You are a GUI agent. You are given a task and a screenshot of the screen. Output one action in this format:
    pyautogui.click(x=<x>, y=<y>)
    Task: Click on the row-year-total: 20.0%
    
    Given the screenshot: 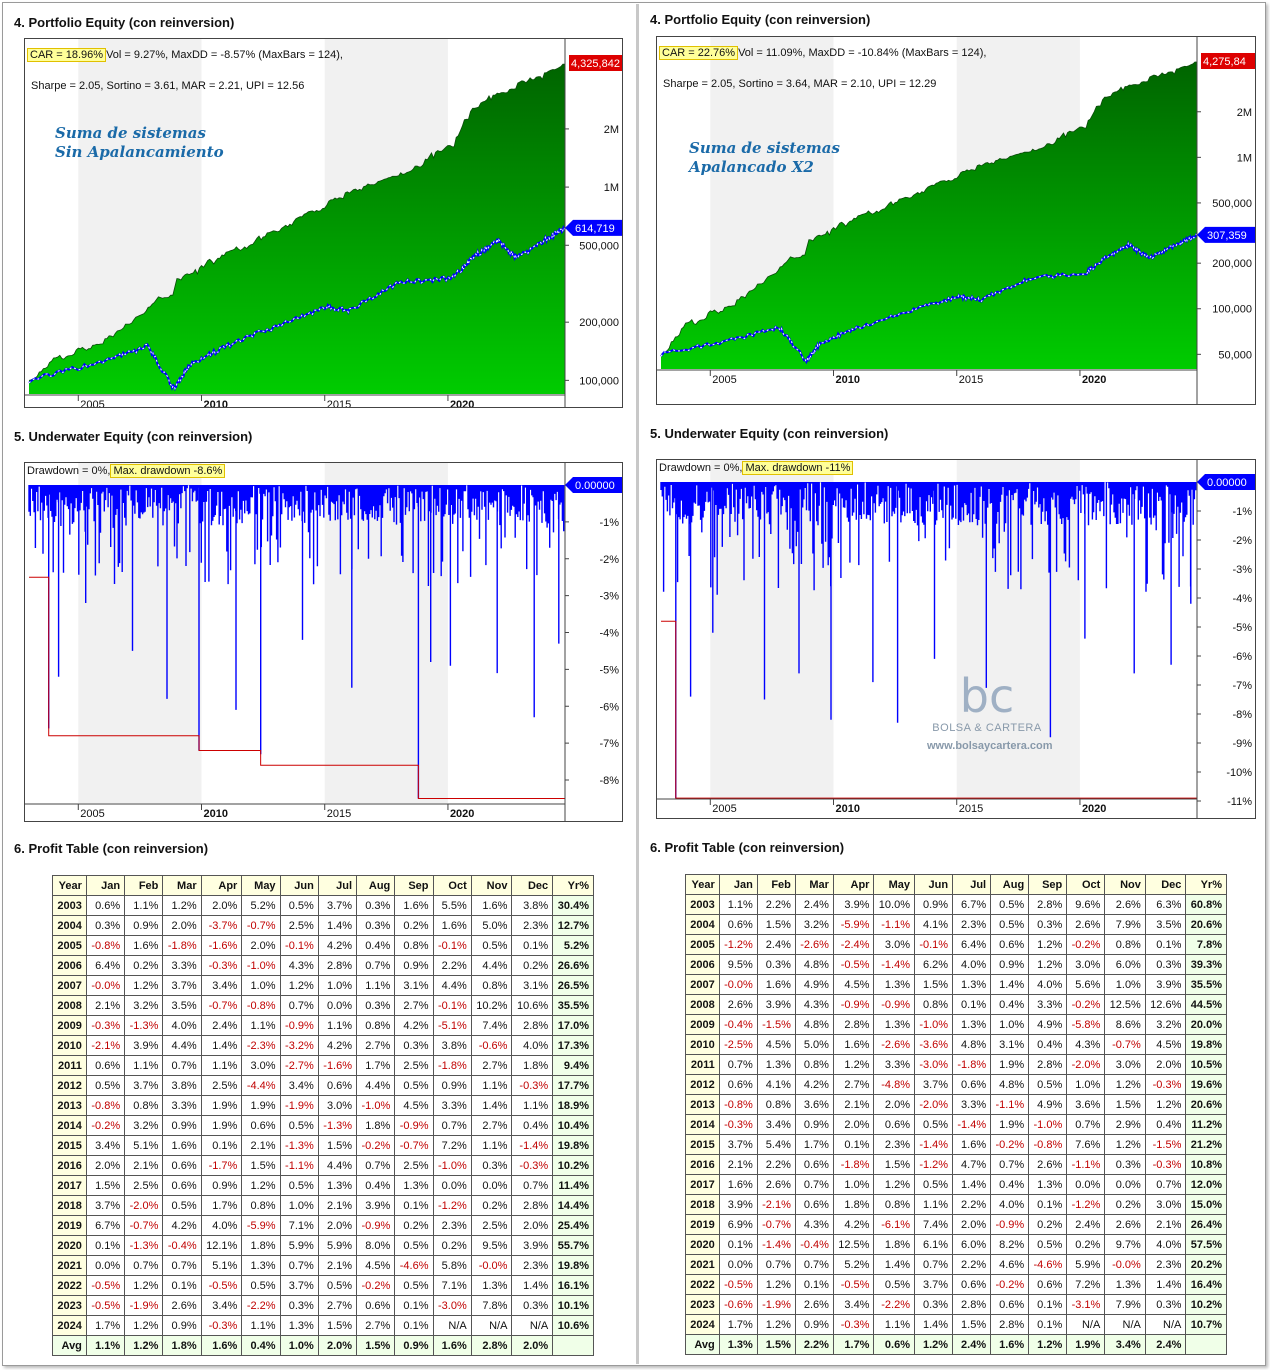 What is the action you would take?
    pyautogui.click(x=1206, y=1024)
    